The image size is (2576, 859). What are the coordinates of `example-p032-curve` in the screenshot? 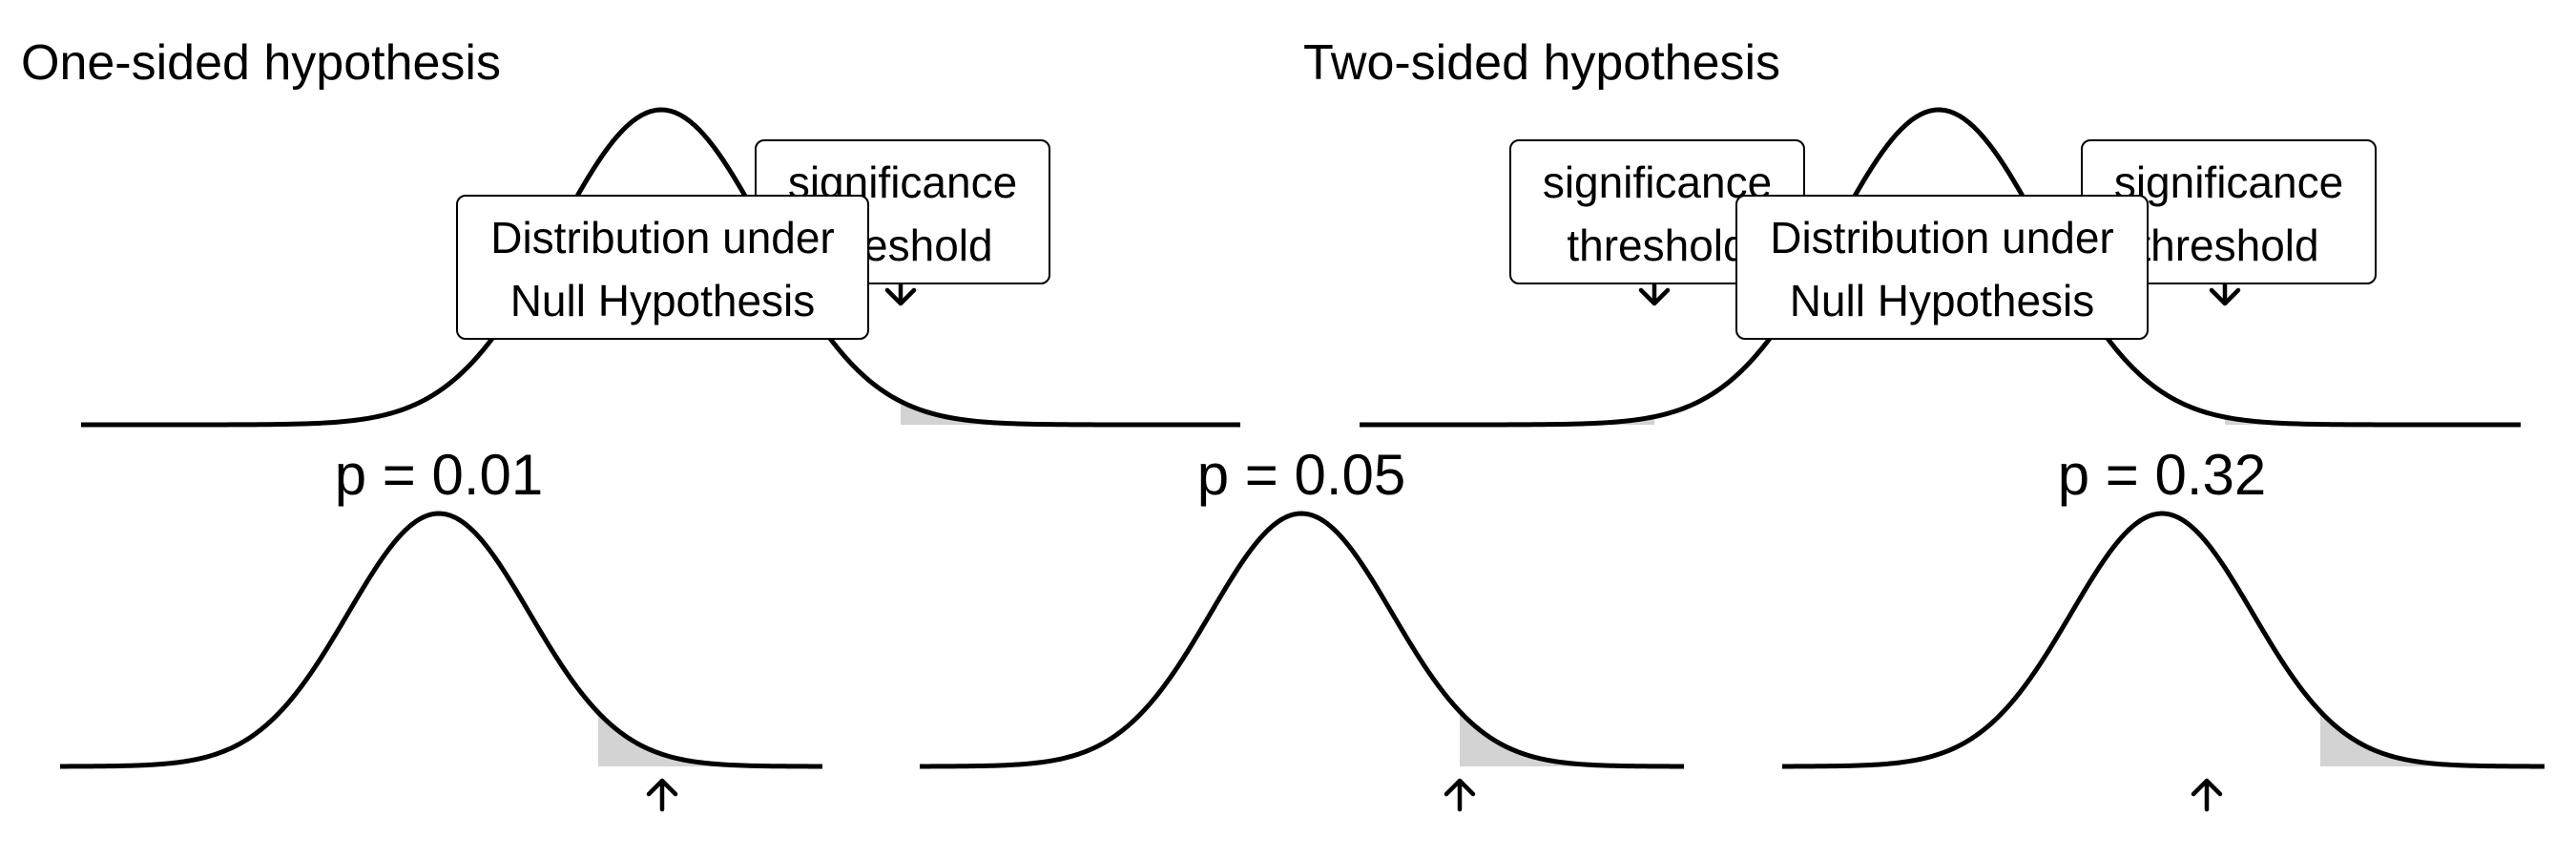 It's located at (2163, 640).